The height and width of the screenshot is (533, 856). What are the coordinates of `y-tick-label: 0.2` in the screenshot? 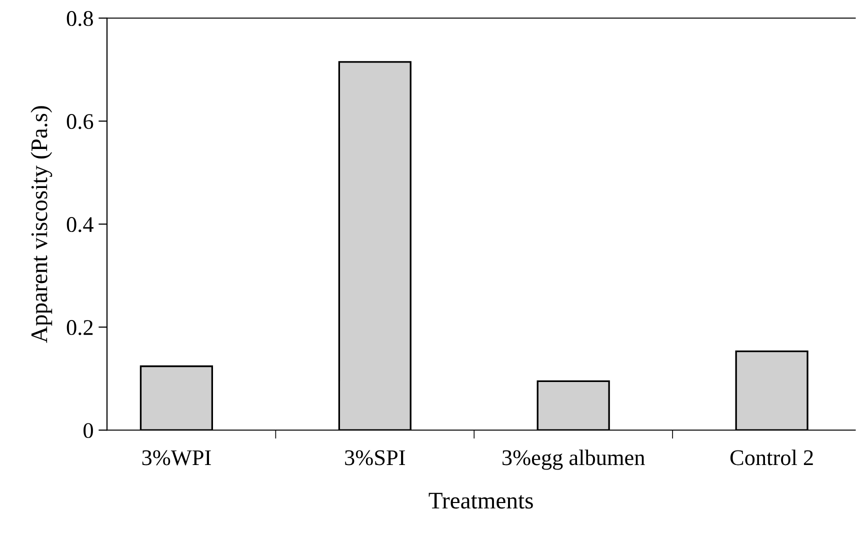 It's located at (79, 328).